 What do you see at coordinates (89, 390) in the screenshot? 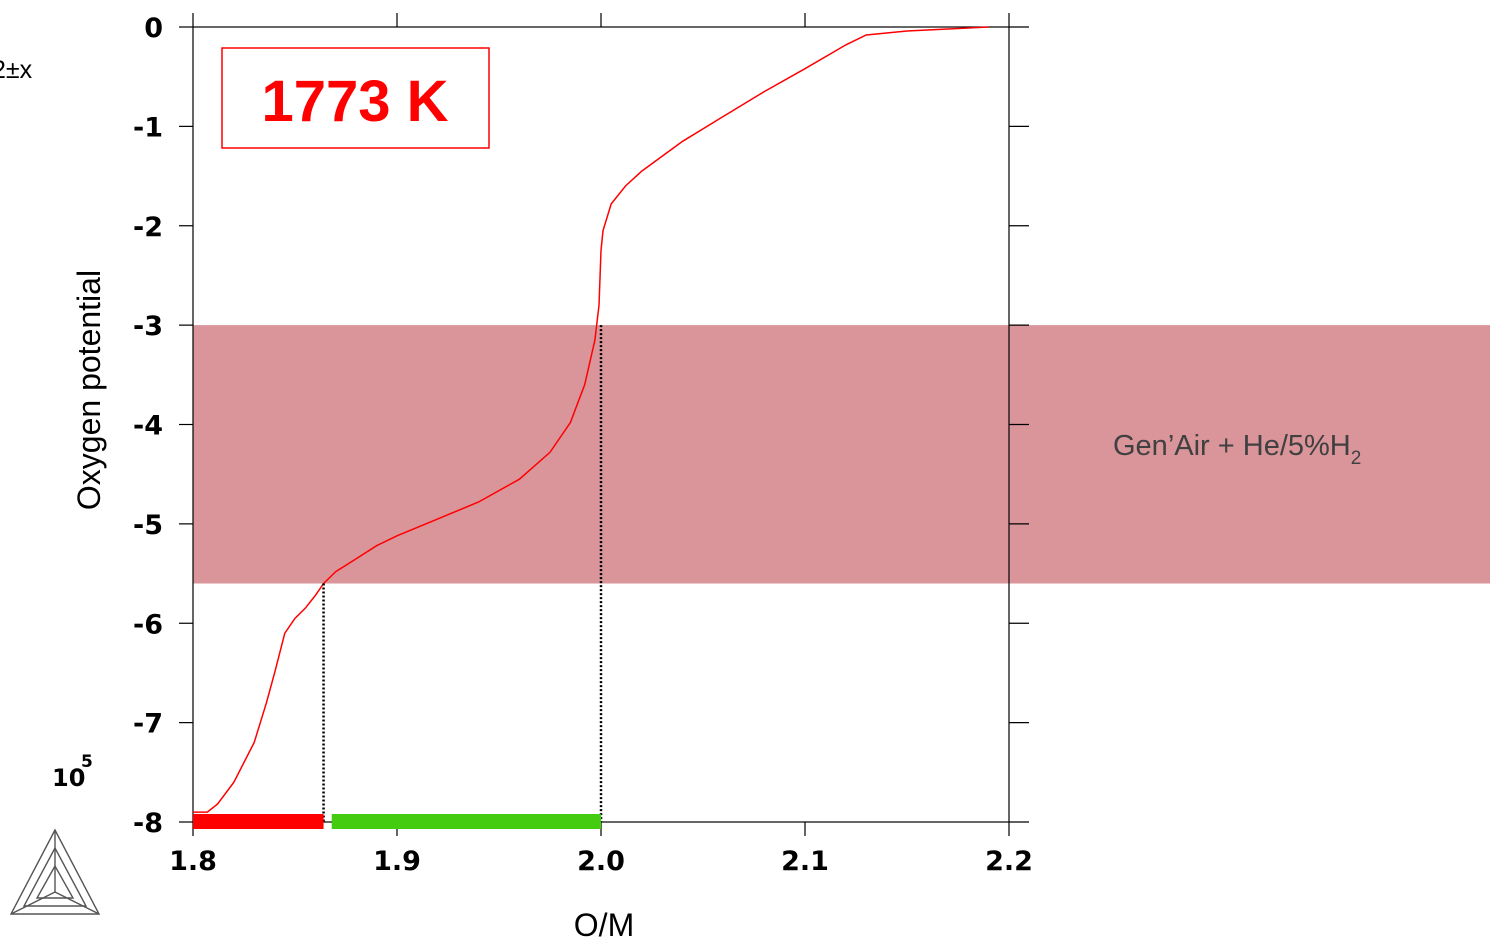
I see `y-axis-title: Oxygen potential` at bounding box center [89, 390].